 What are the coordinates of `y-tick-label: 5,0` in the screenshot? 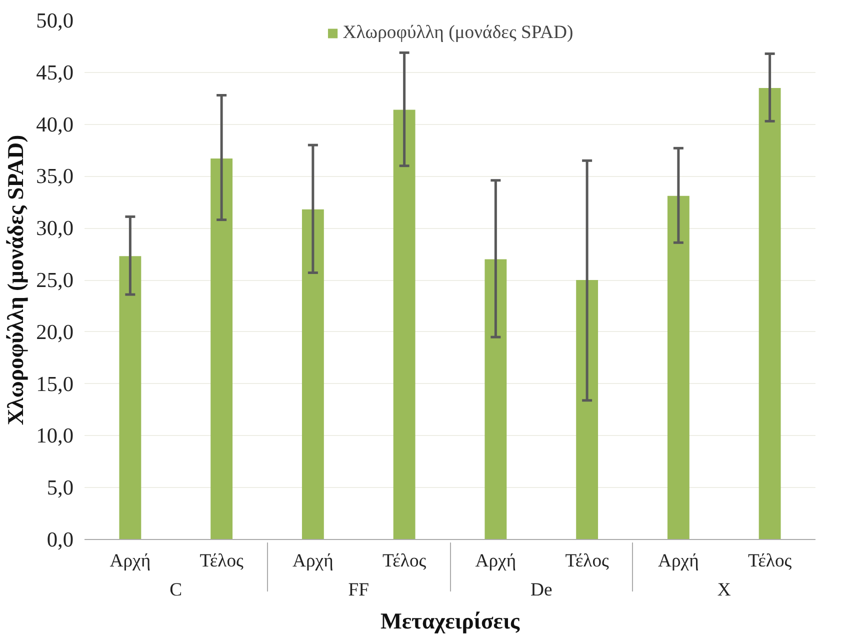 It's located at (60, 488).